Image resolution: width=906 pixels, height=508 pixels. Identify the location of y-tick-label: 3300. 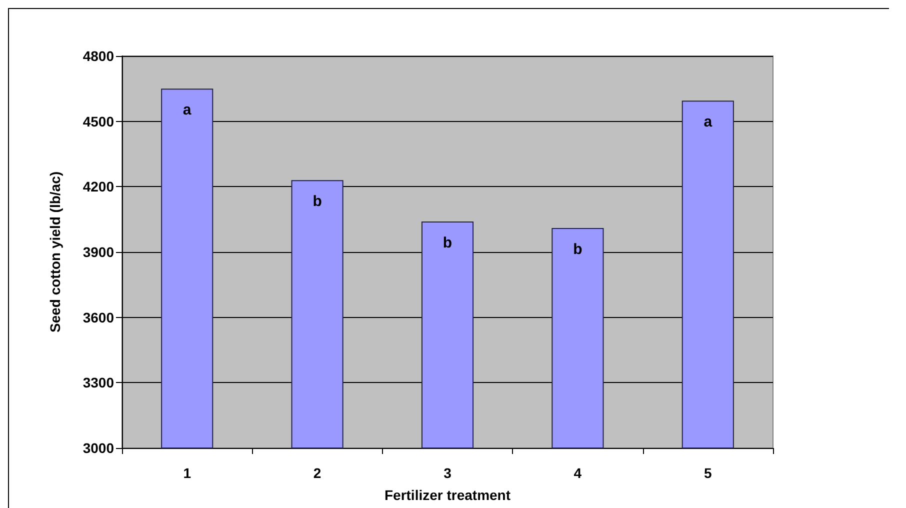
(98, 382).